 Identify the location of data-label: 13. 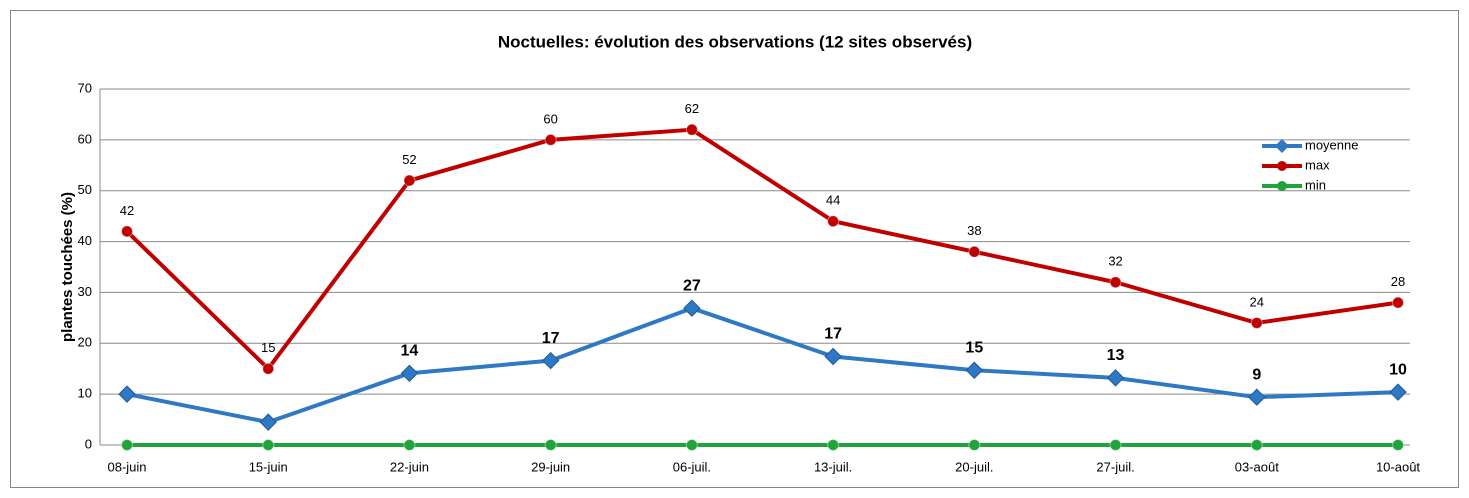
(1116, 355).